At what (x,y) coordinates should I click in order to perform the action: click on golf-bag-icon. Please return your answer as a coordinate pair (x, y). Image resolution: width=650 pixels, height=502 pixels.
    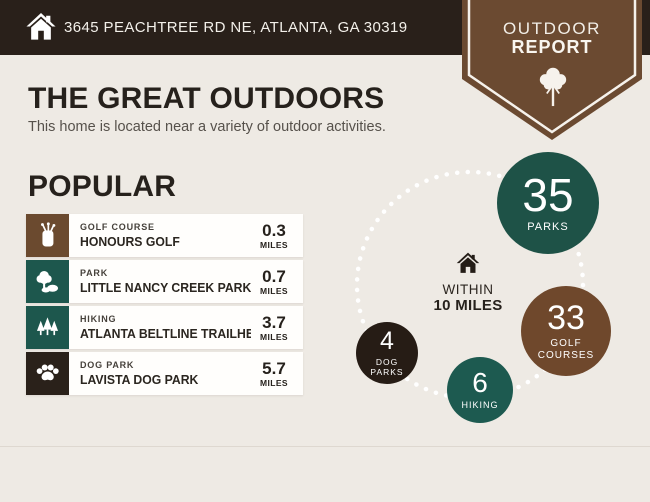
    Looking at the image, I should click on (47, 235).